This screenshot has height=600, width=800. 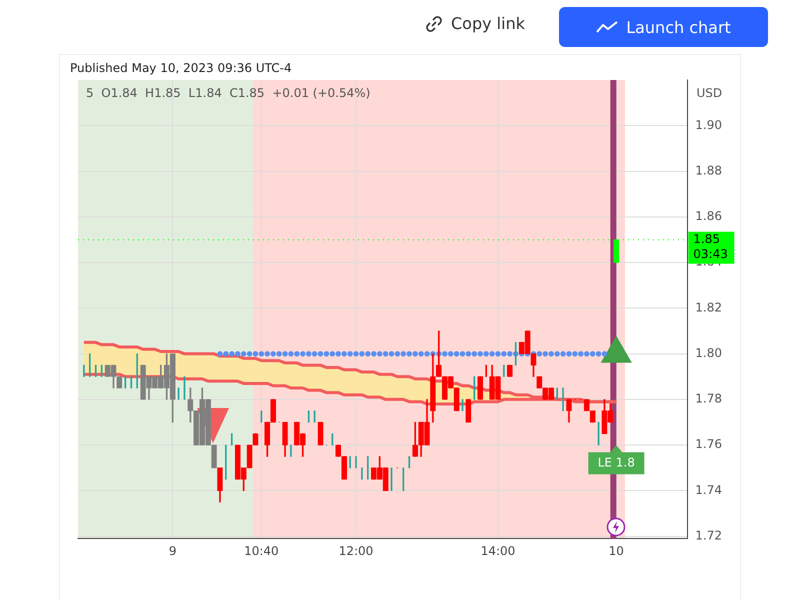 What do you see at coordinates (181, 68) in the screenshot?
I see `chart-subtitle: Published May 10, 2023 09:36 UTC-4` at bounding box center [181, 68].